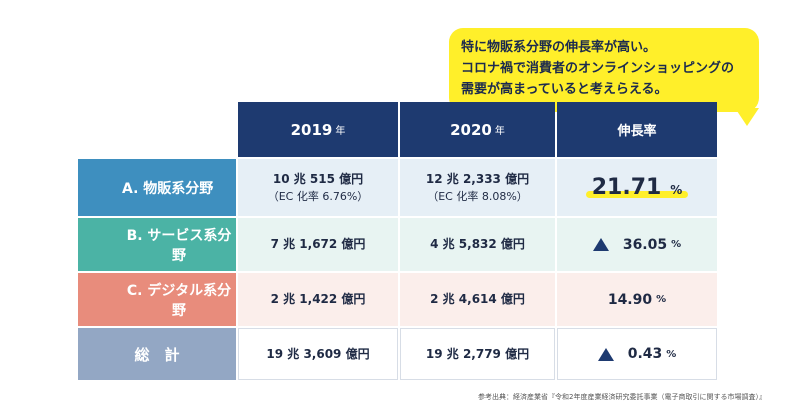  I want to click on header-2020: 2020 年, so click(477, 129).